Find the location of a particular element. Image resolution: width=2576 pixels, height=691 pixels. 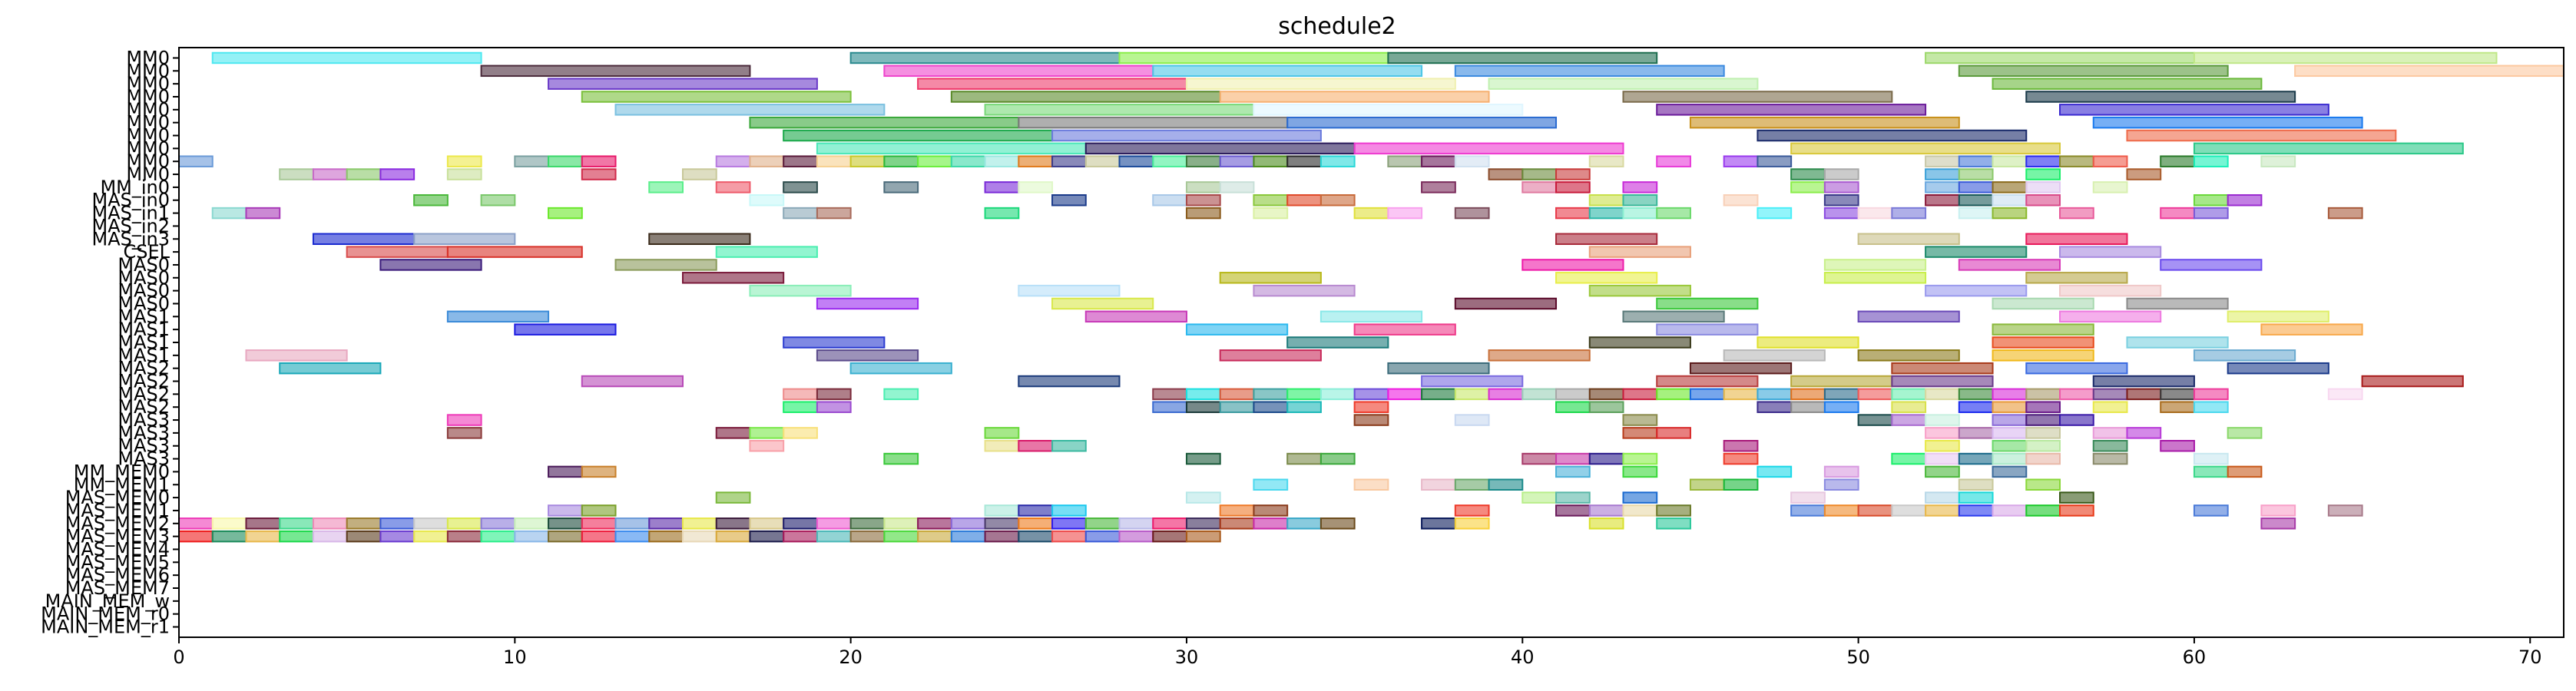

x-axis: 0 10 20 30 40 50 60 70 is located at coordinates (1357, 652).